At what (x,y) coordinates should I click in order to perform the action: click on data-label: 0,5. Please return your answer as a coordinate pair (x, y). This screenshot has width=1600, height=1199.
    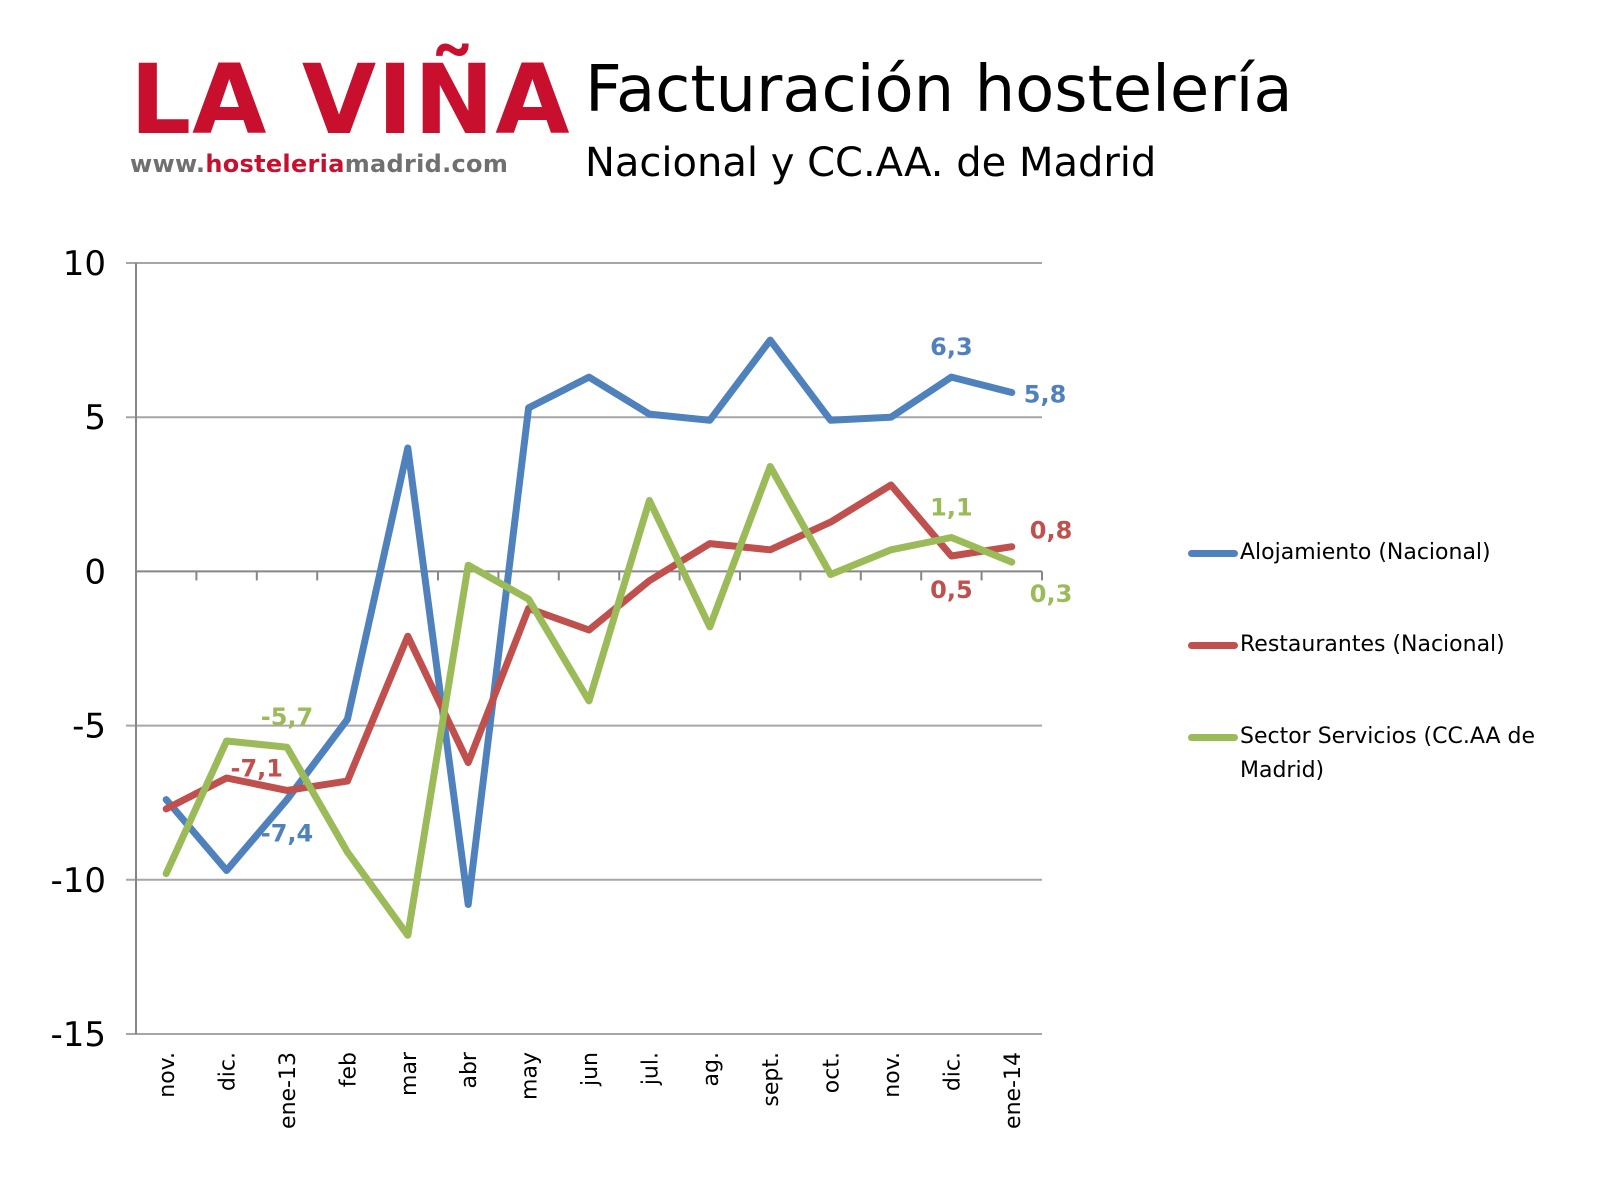
    Looking at the image, I should click on (951, 590).